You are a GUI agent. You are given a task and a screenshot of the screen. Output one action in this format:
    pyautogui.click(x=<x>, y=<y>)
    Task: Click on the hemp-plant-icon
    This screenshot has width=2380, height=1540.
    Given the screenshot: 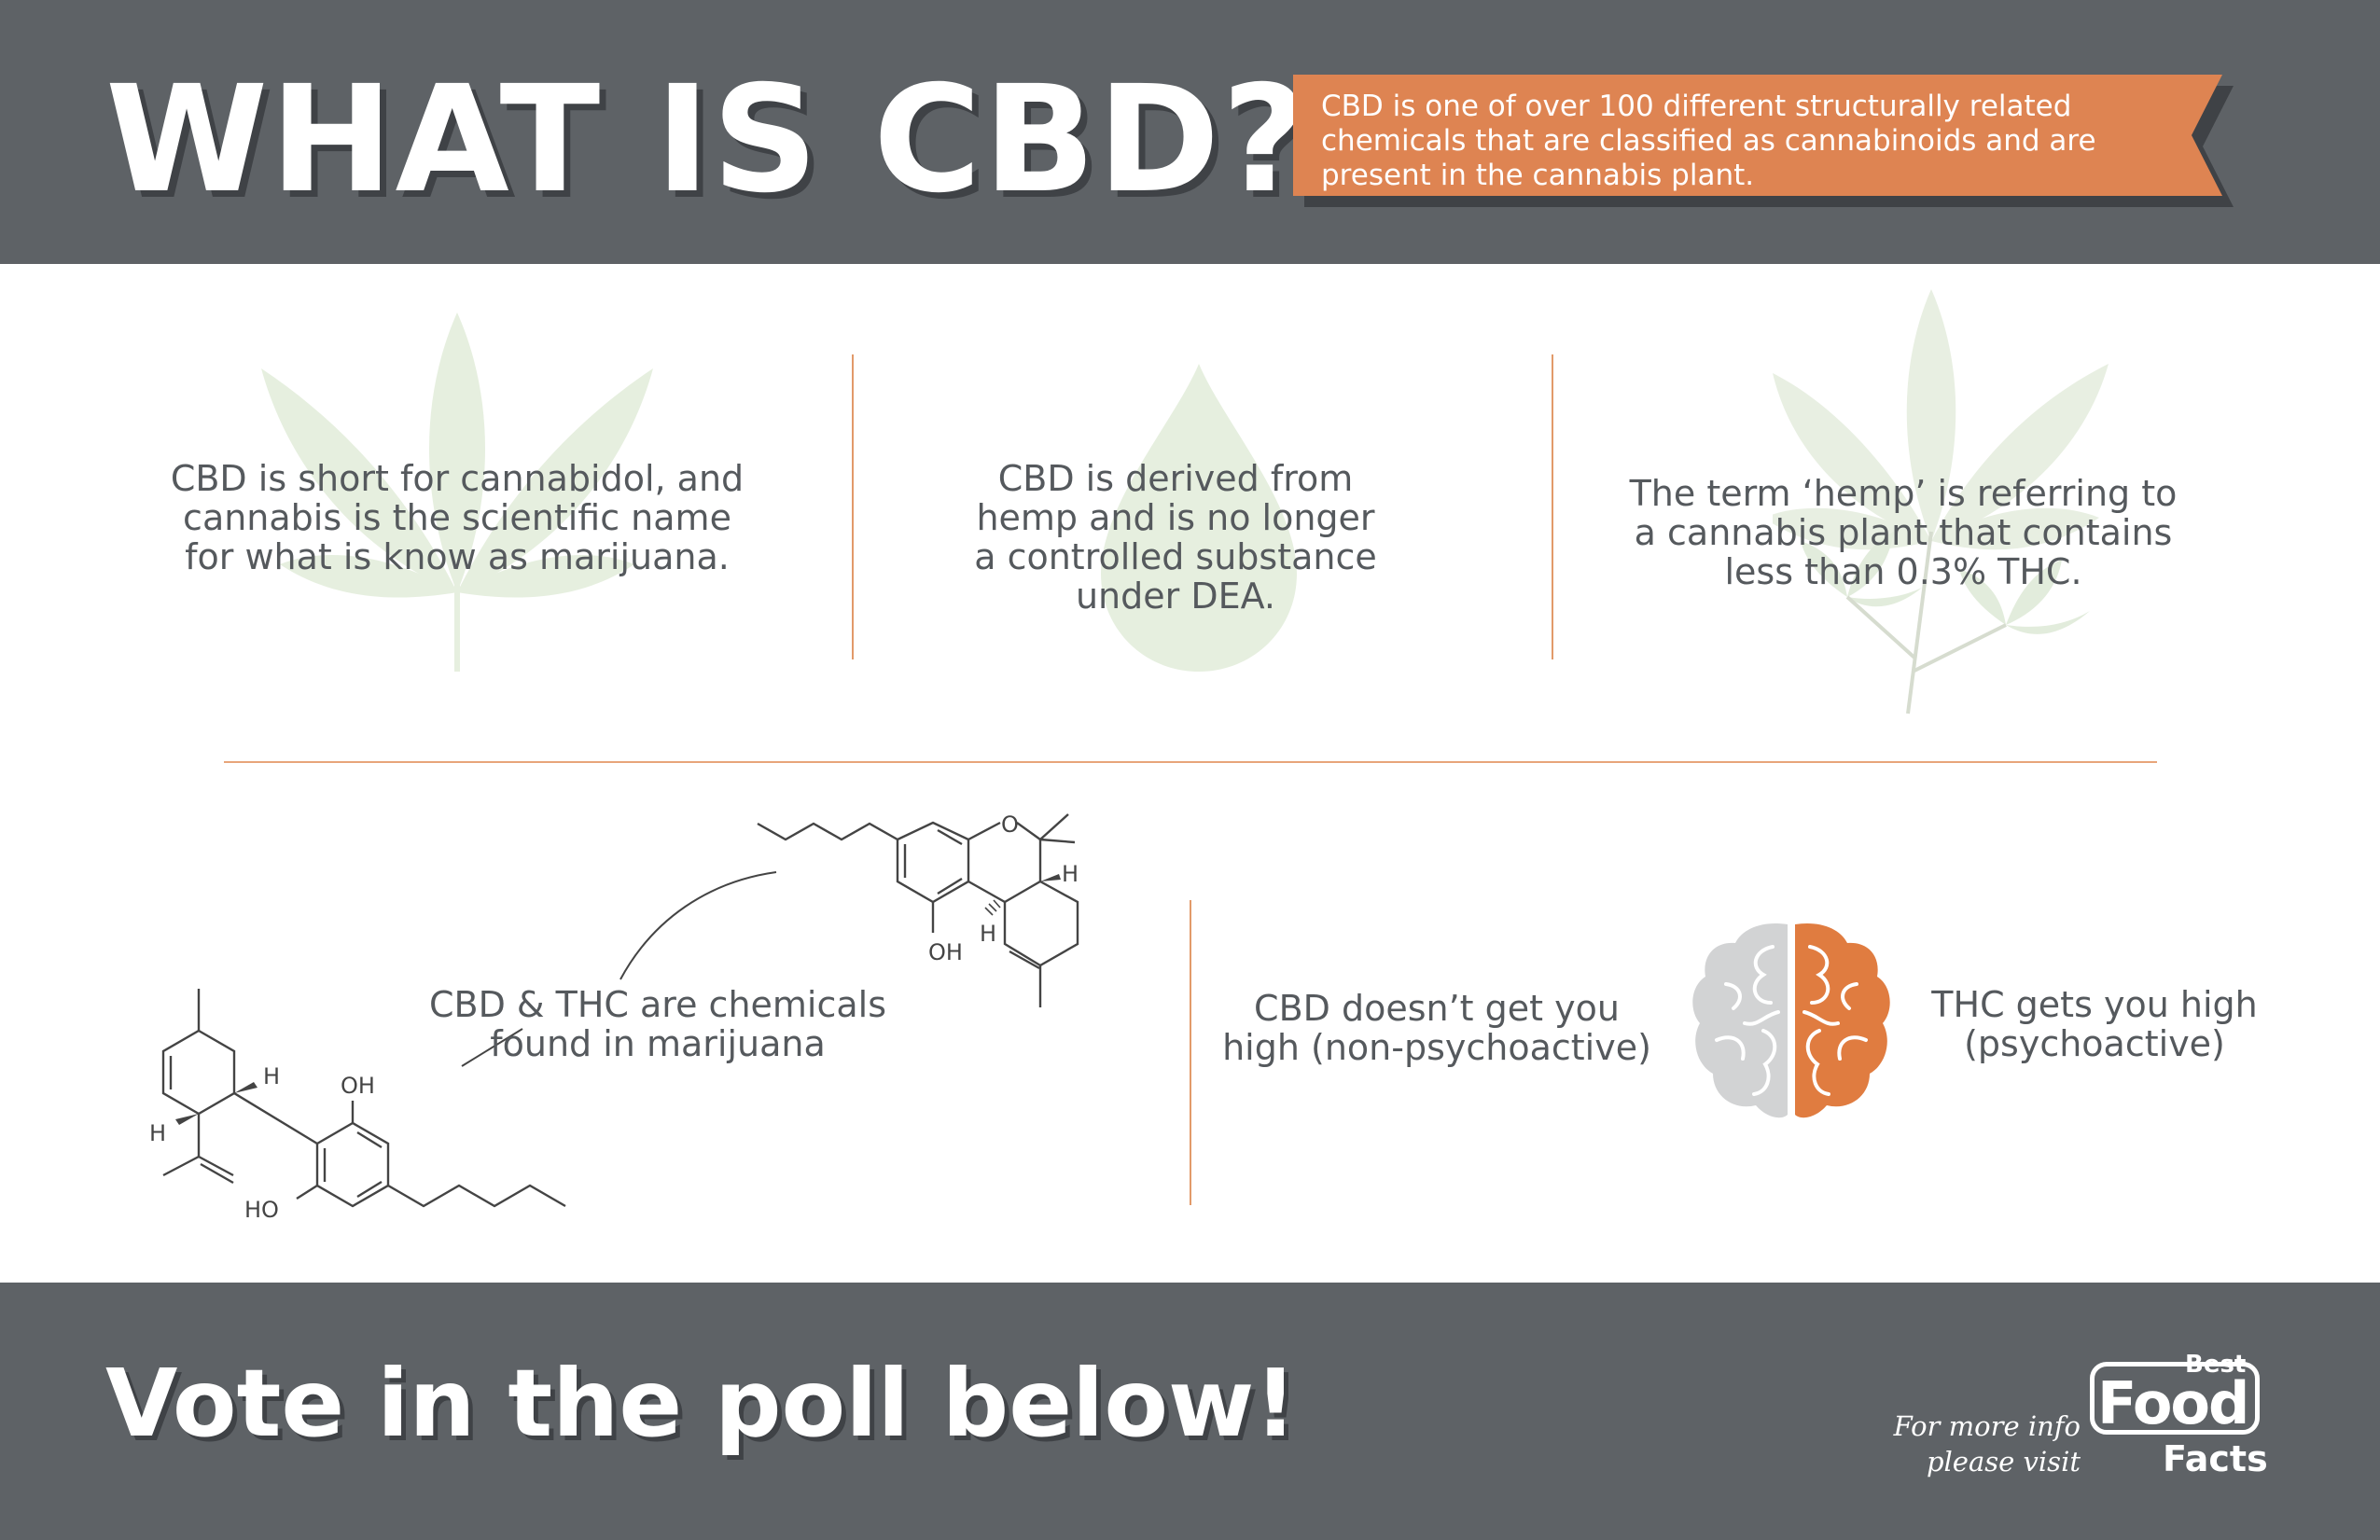 What is the action you would take?
    pyautogui.click(x=1941, y=502)
    